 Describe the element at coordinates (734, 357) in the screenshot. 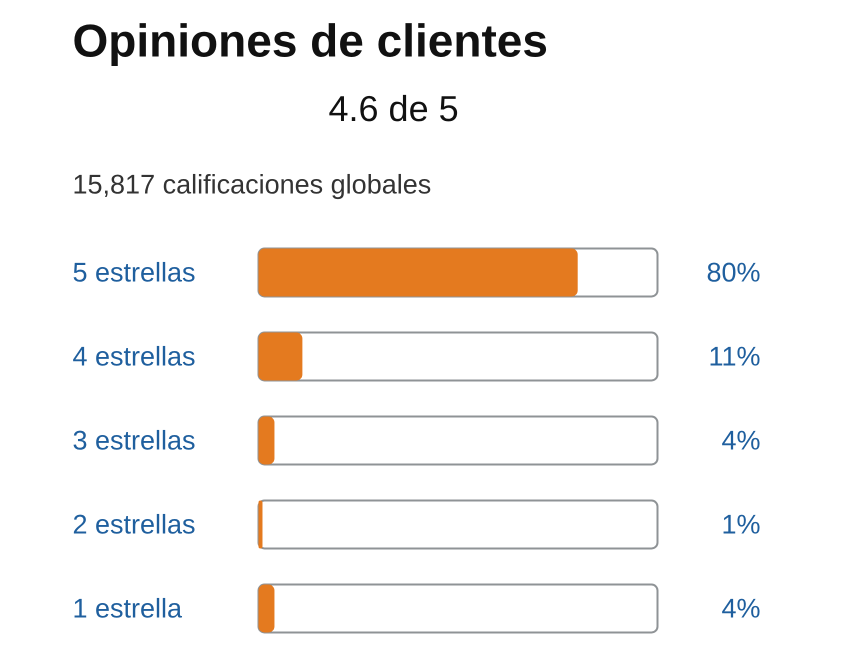

I see `data-label: 11%` at that location.